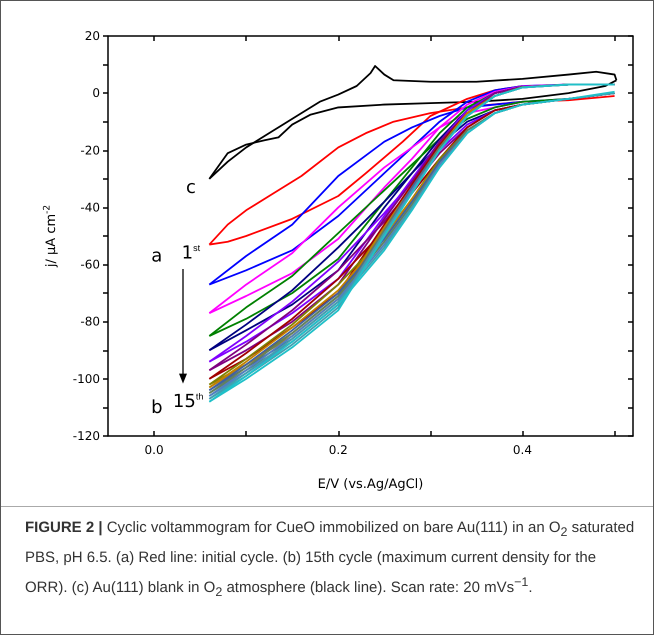 This screenshot has width=654, height=635. Describe the element at coordinates (157, 407) in the screenshot. I see `annotation: b` at that location.